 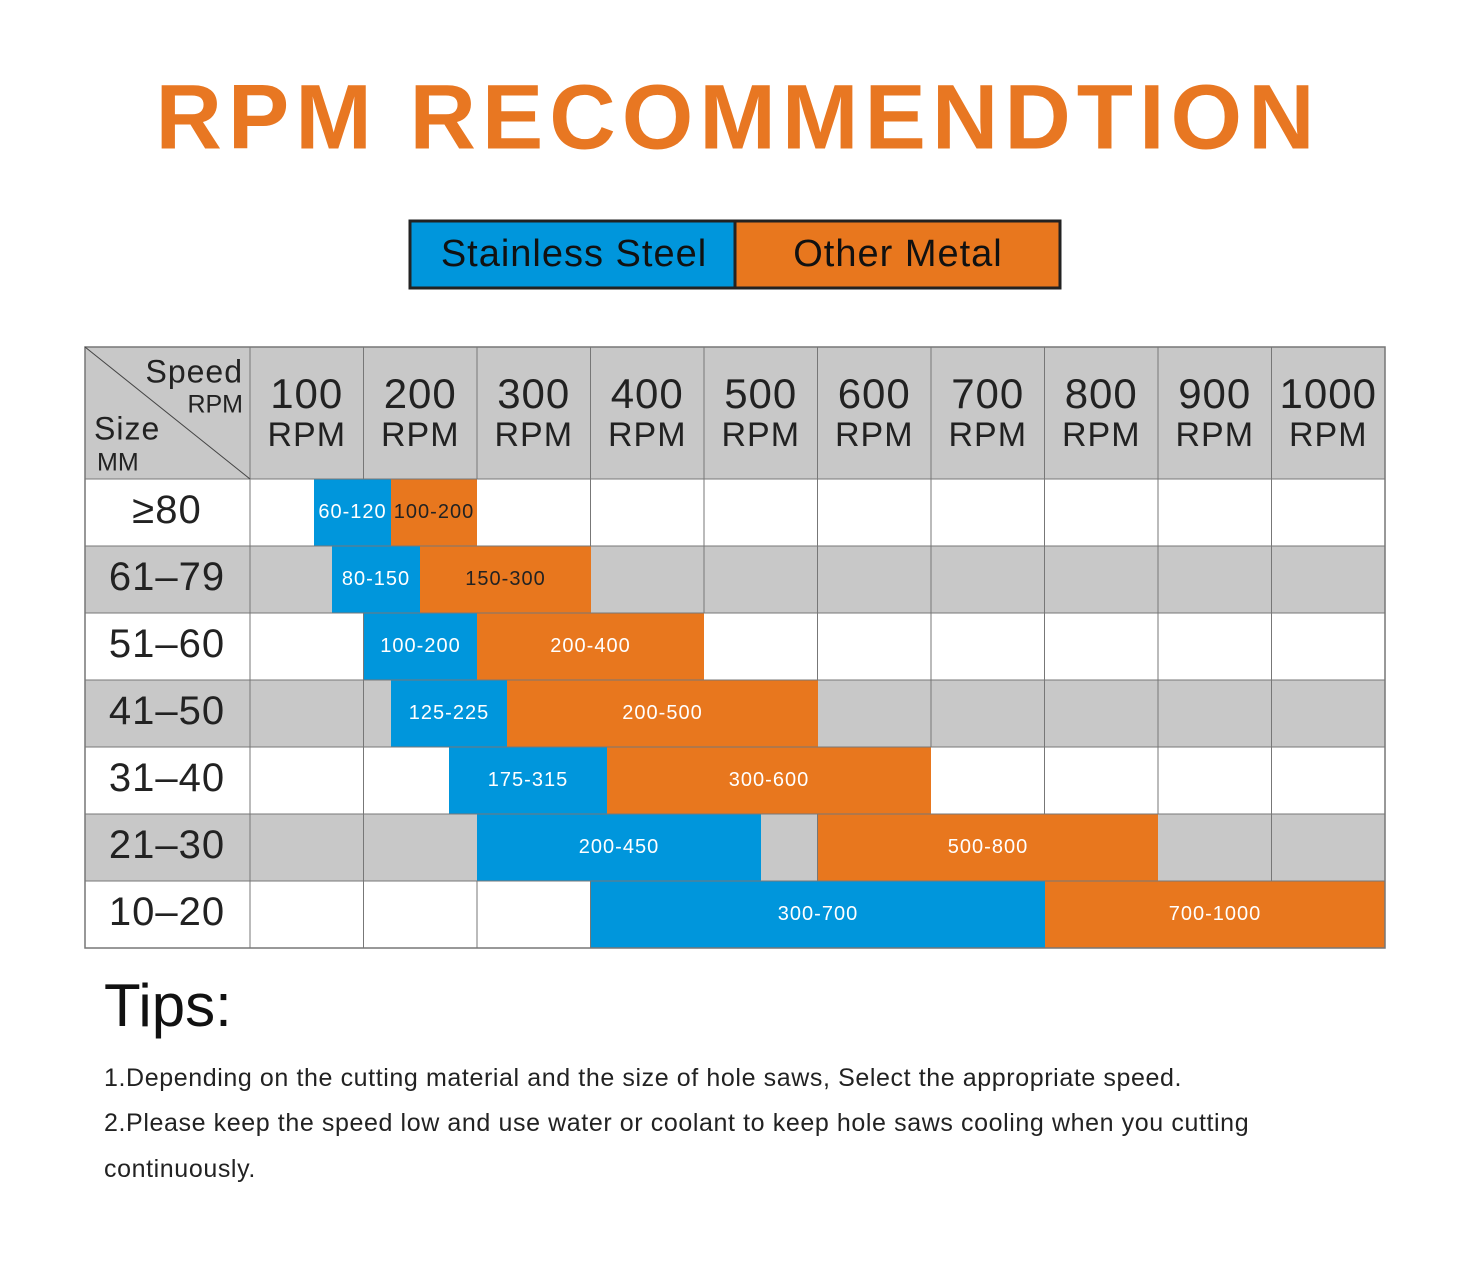 I want to click on corner-label: RPM, so click(x=215, y=405).